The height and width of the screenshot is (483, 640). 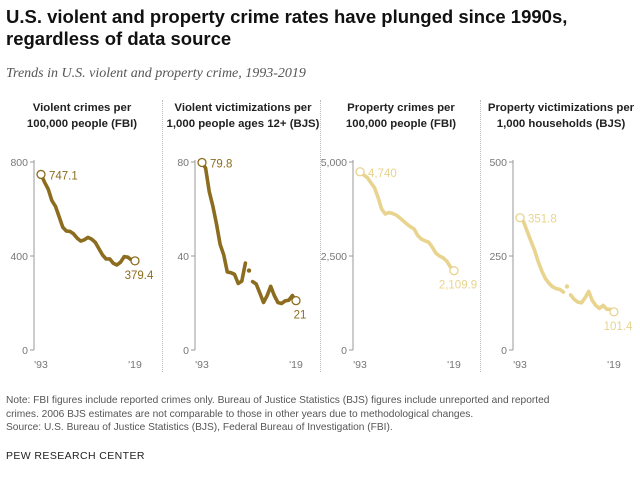 What do you see at coordinates (458, 286) in the screenshot?
I see `end-value-label: 2,109.9` at bounding box center [458, 286].